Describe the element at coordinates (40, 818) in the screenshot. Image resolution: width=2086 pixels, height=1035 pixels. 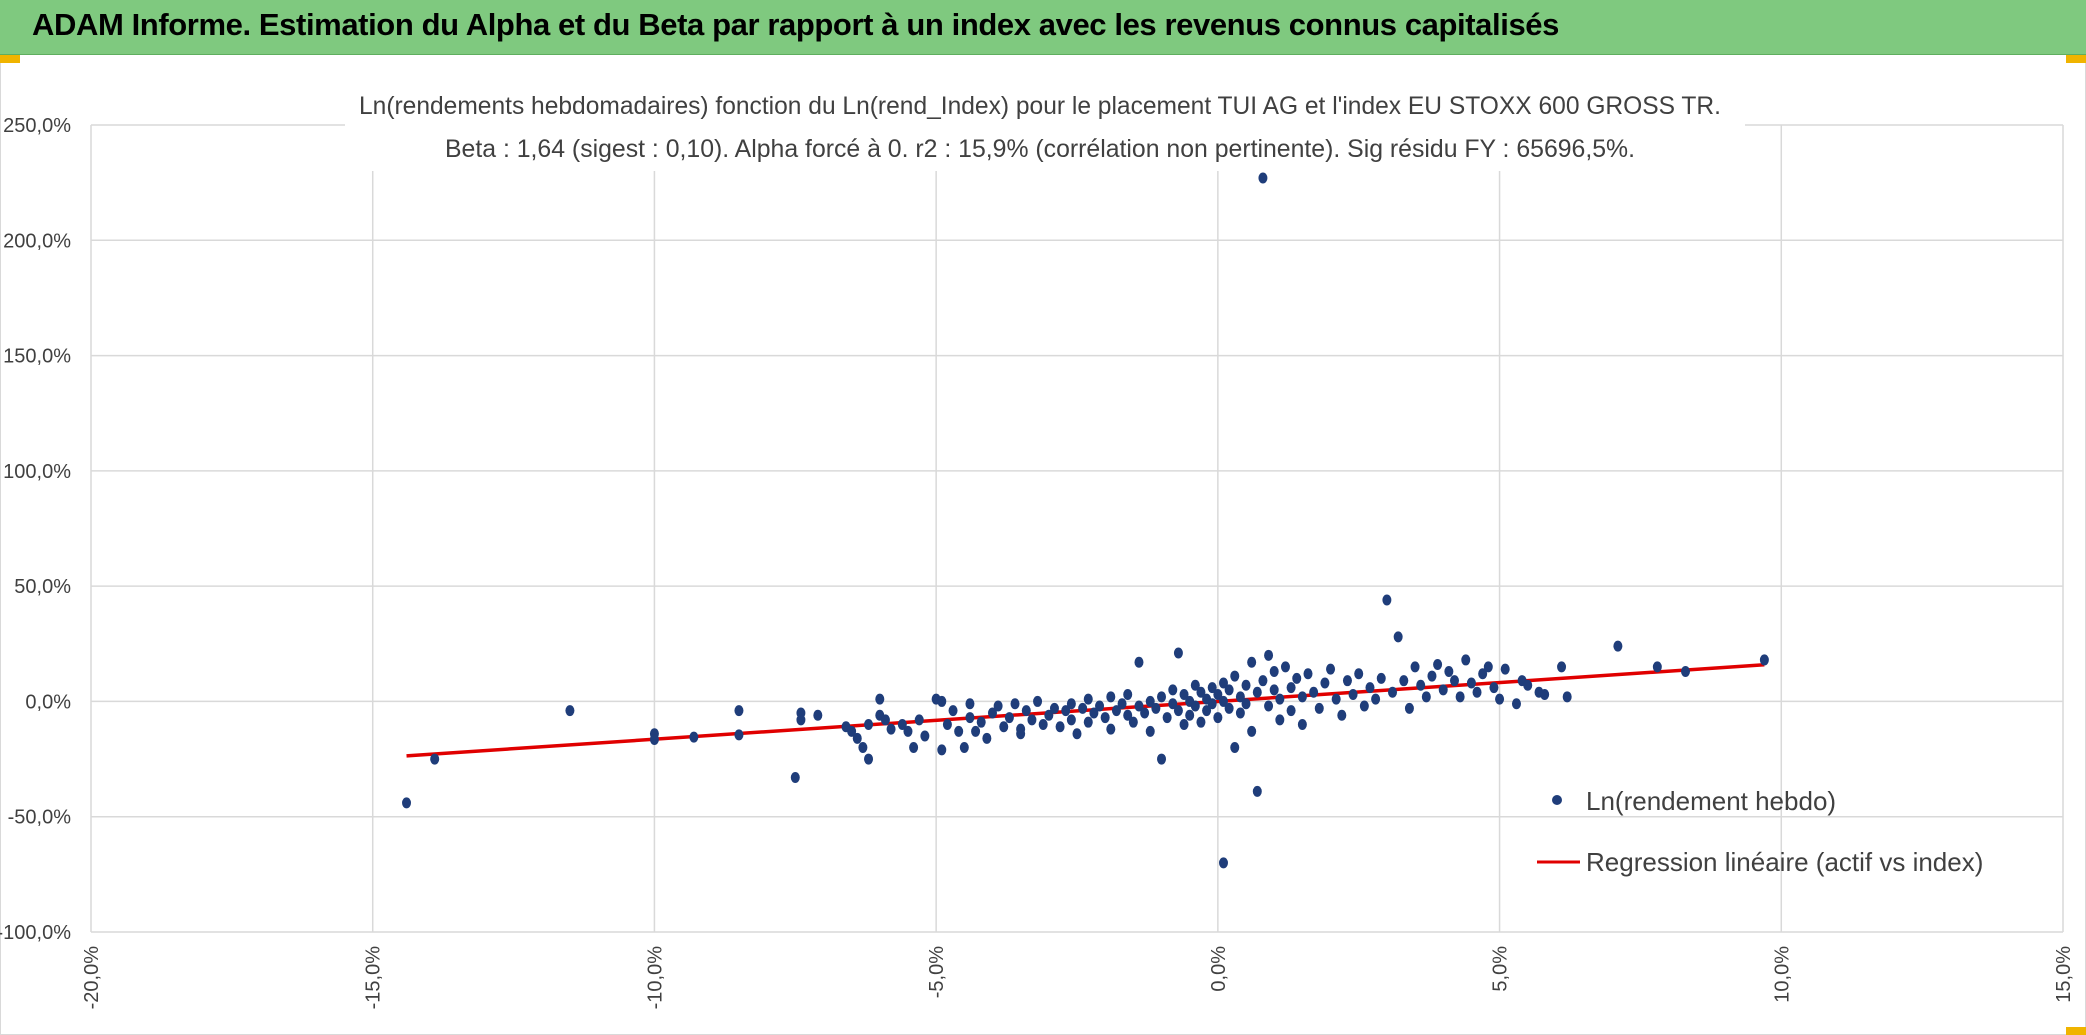
I see `y-tick-label: -50,0%` at that location.